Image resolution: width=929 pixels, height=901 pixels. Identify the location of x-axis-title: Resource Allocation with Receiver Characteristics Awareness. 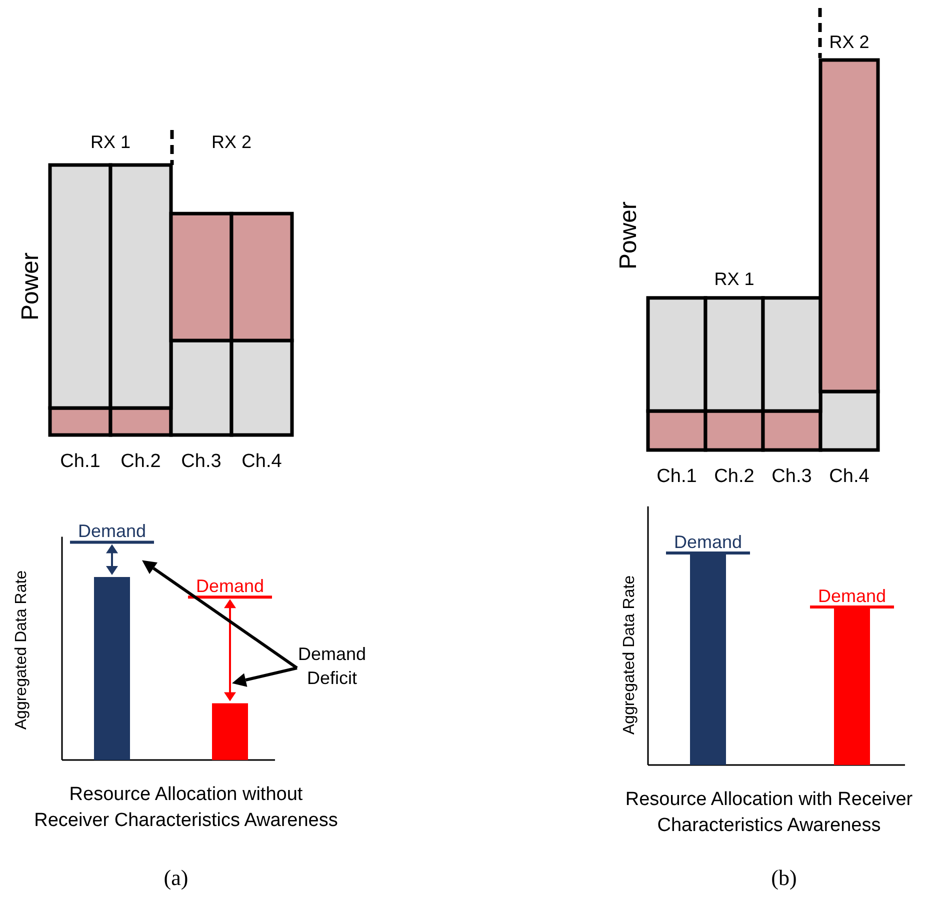
(769, 812).